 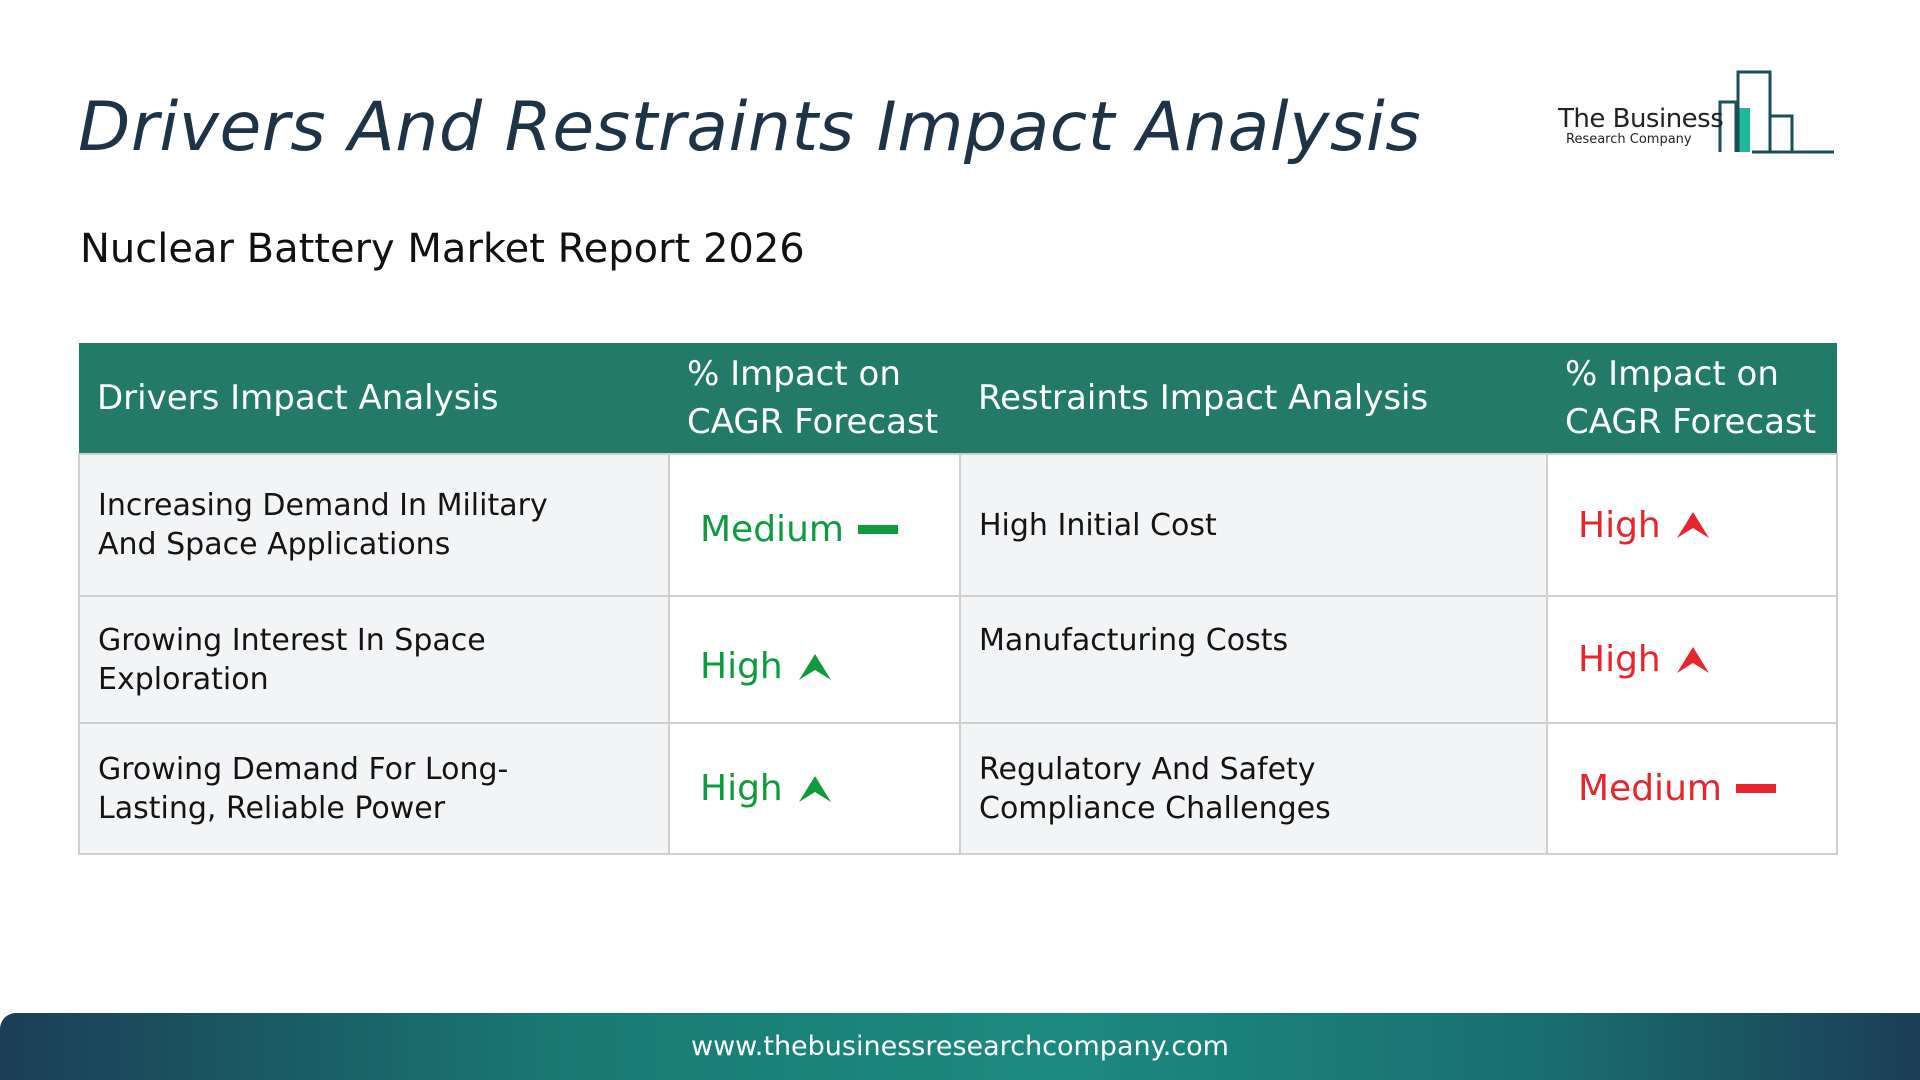 What do you see at coordinates (1776, 112) in the screenshot?
I see `bar-chart-logo-icon` at bounding box center [1776, 112].